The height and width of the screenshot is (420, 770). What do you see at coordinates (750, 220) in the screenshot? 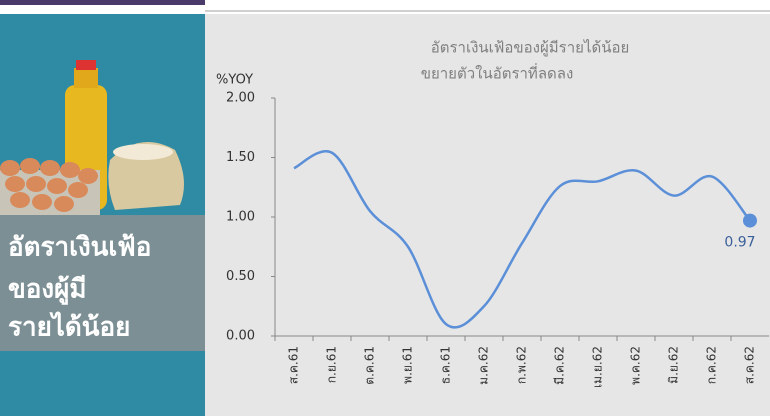
I see `point-marker` at bounding box center [750, 220].